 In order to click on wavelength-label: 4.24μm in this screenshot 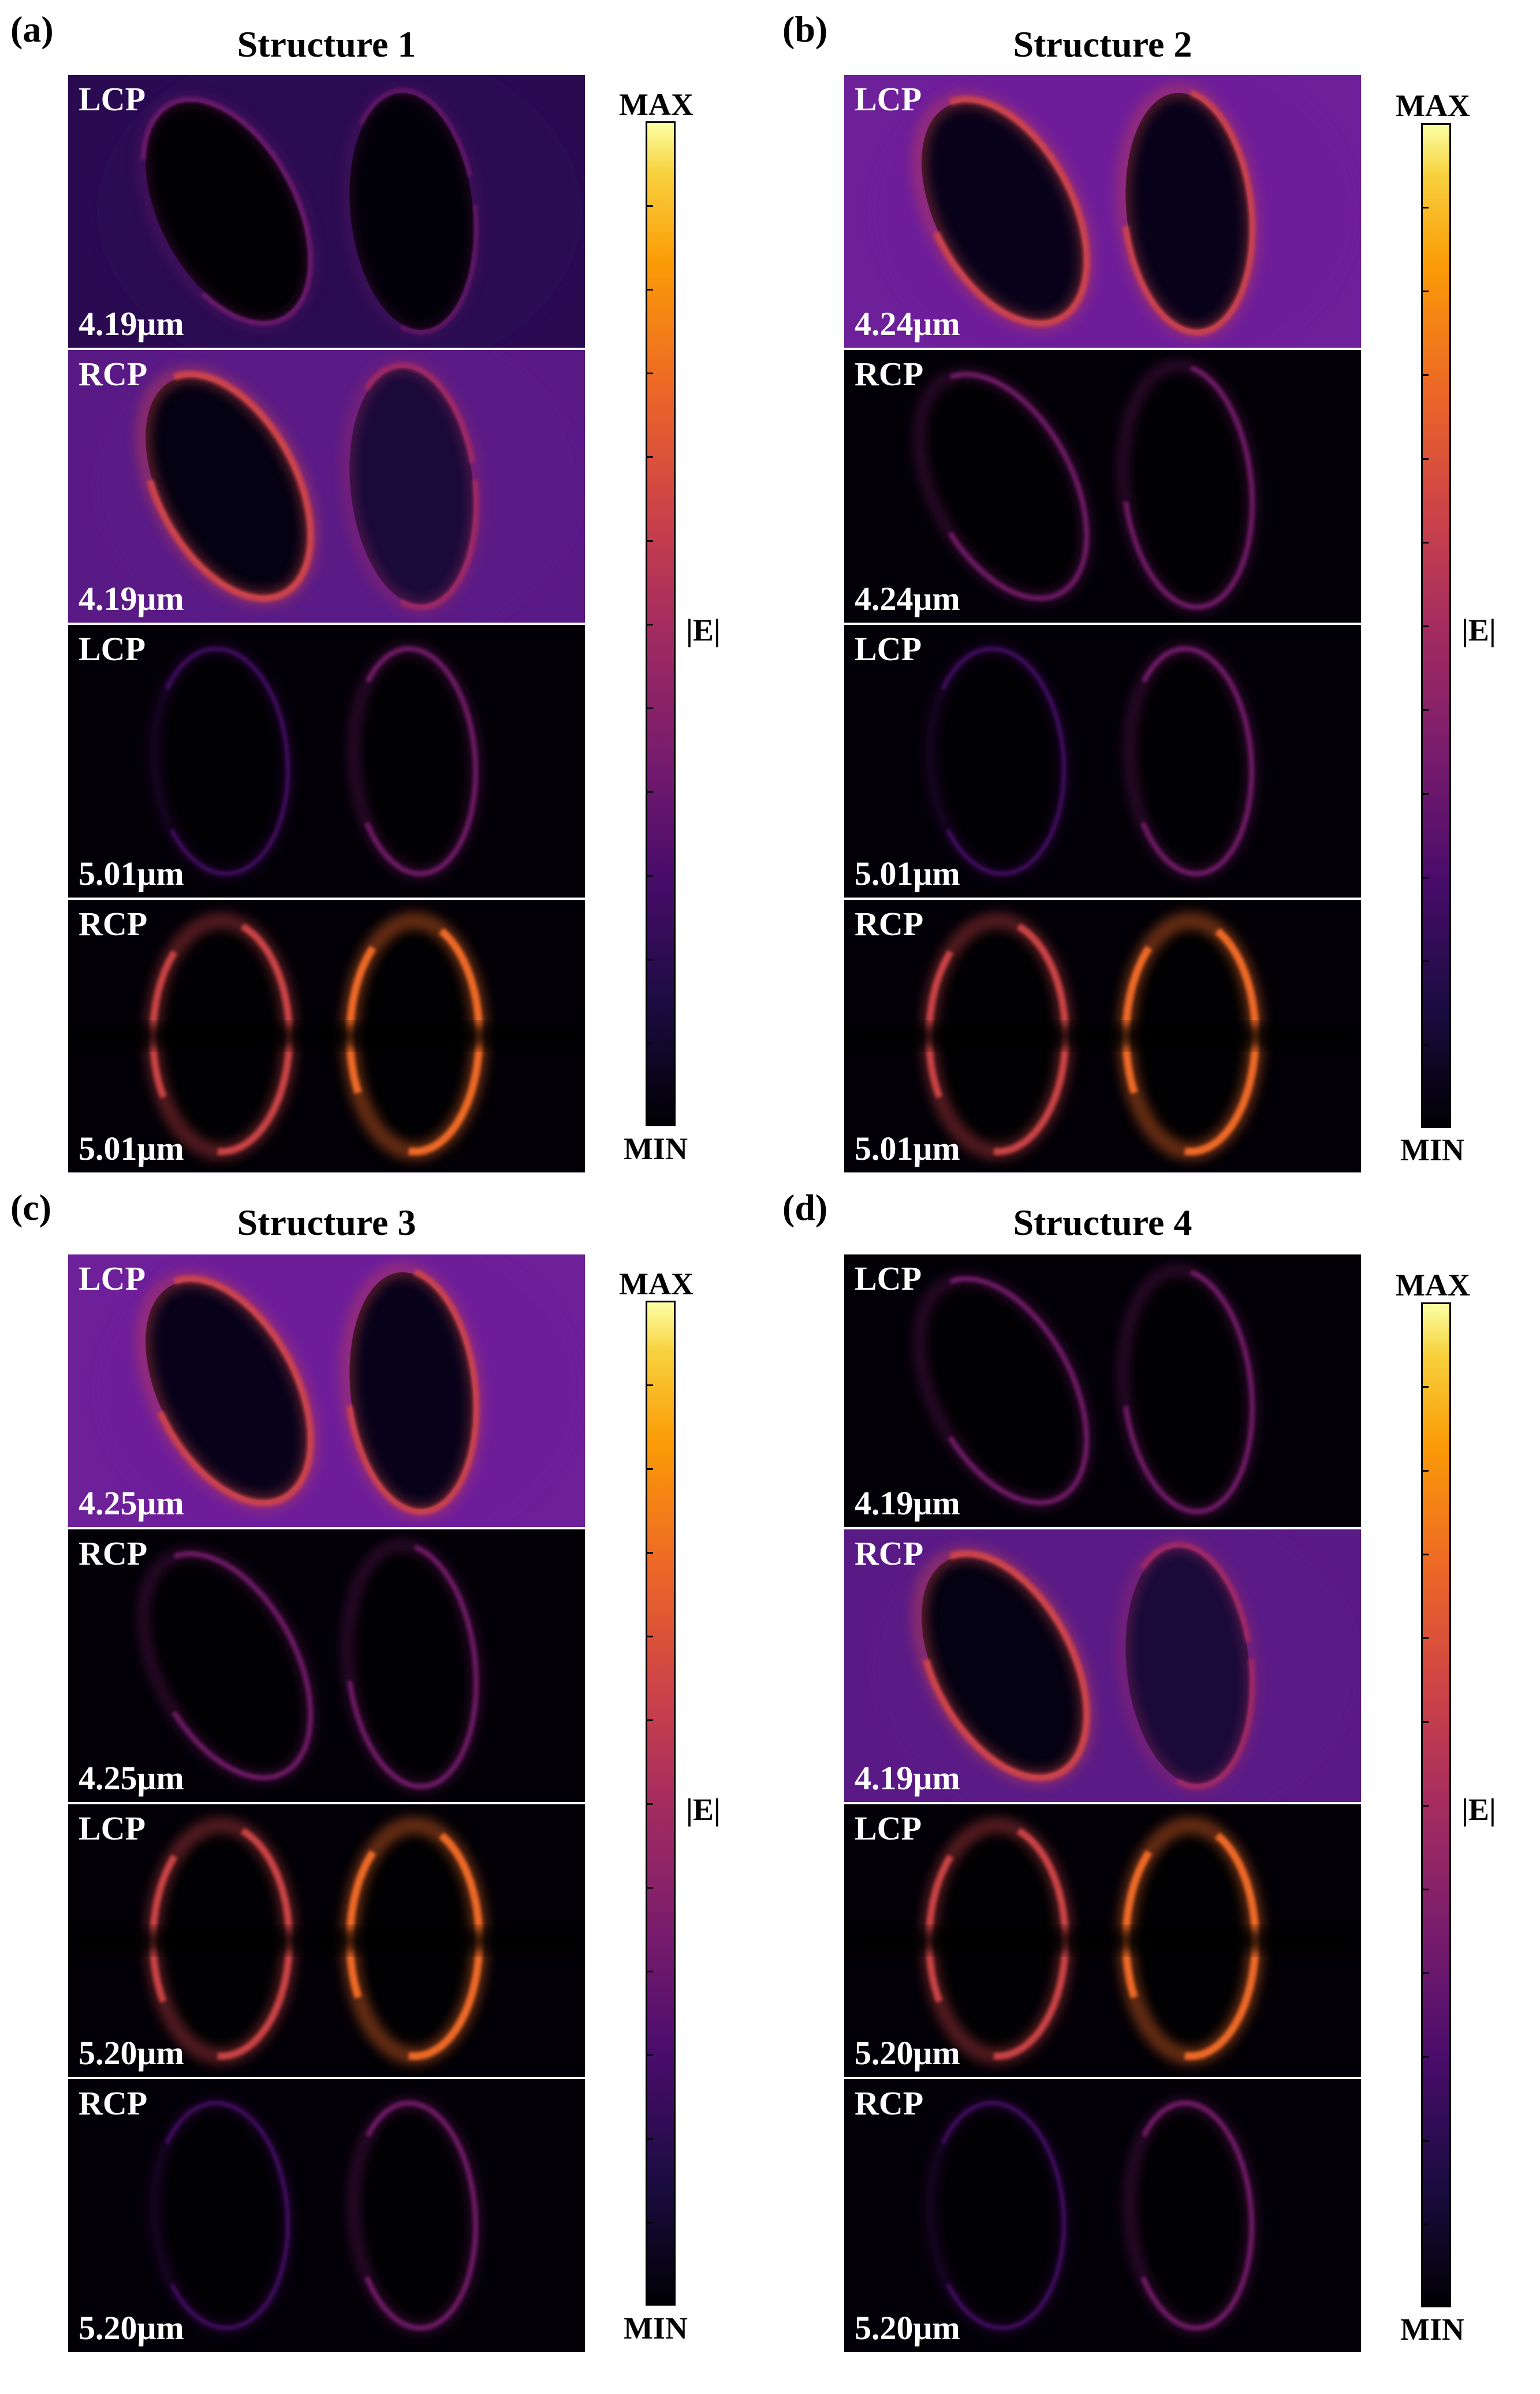, I will do `click(908, 323)`.